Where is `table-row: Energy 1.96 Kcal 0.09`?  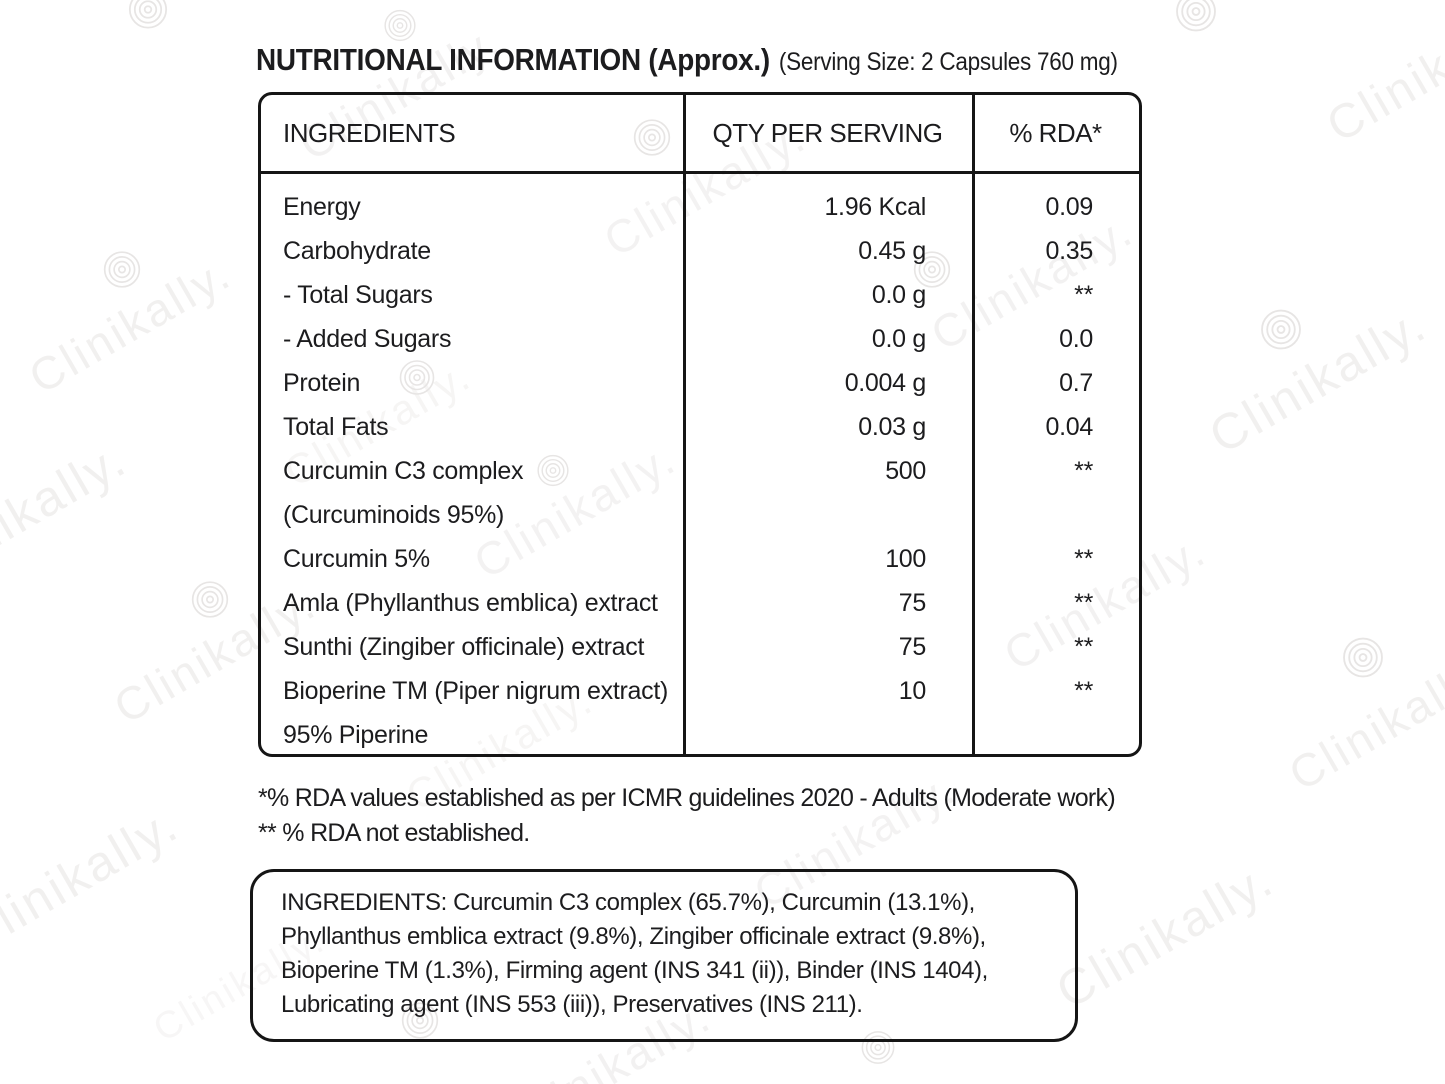
table-row: Energy 1.96 Kcal 0.09 is located at coordinates (700, 207).